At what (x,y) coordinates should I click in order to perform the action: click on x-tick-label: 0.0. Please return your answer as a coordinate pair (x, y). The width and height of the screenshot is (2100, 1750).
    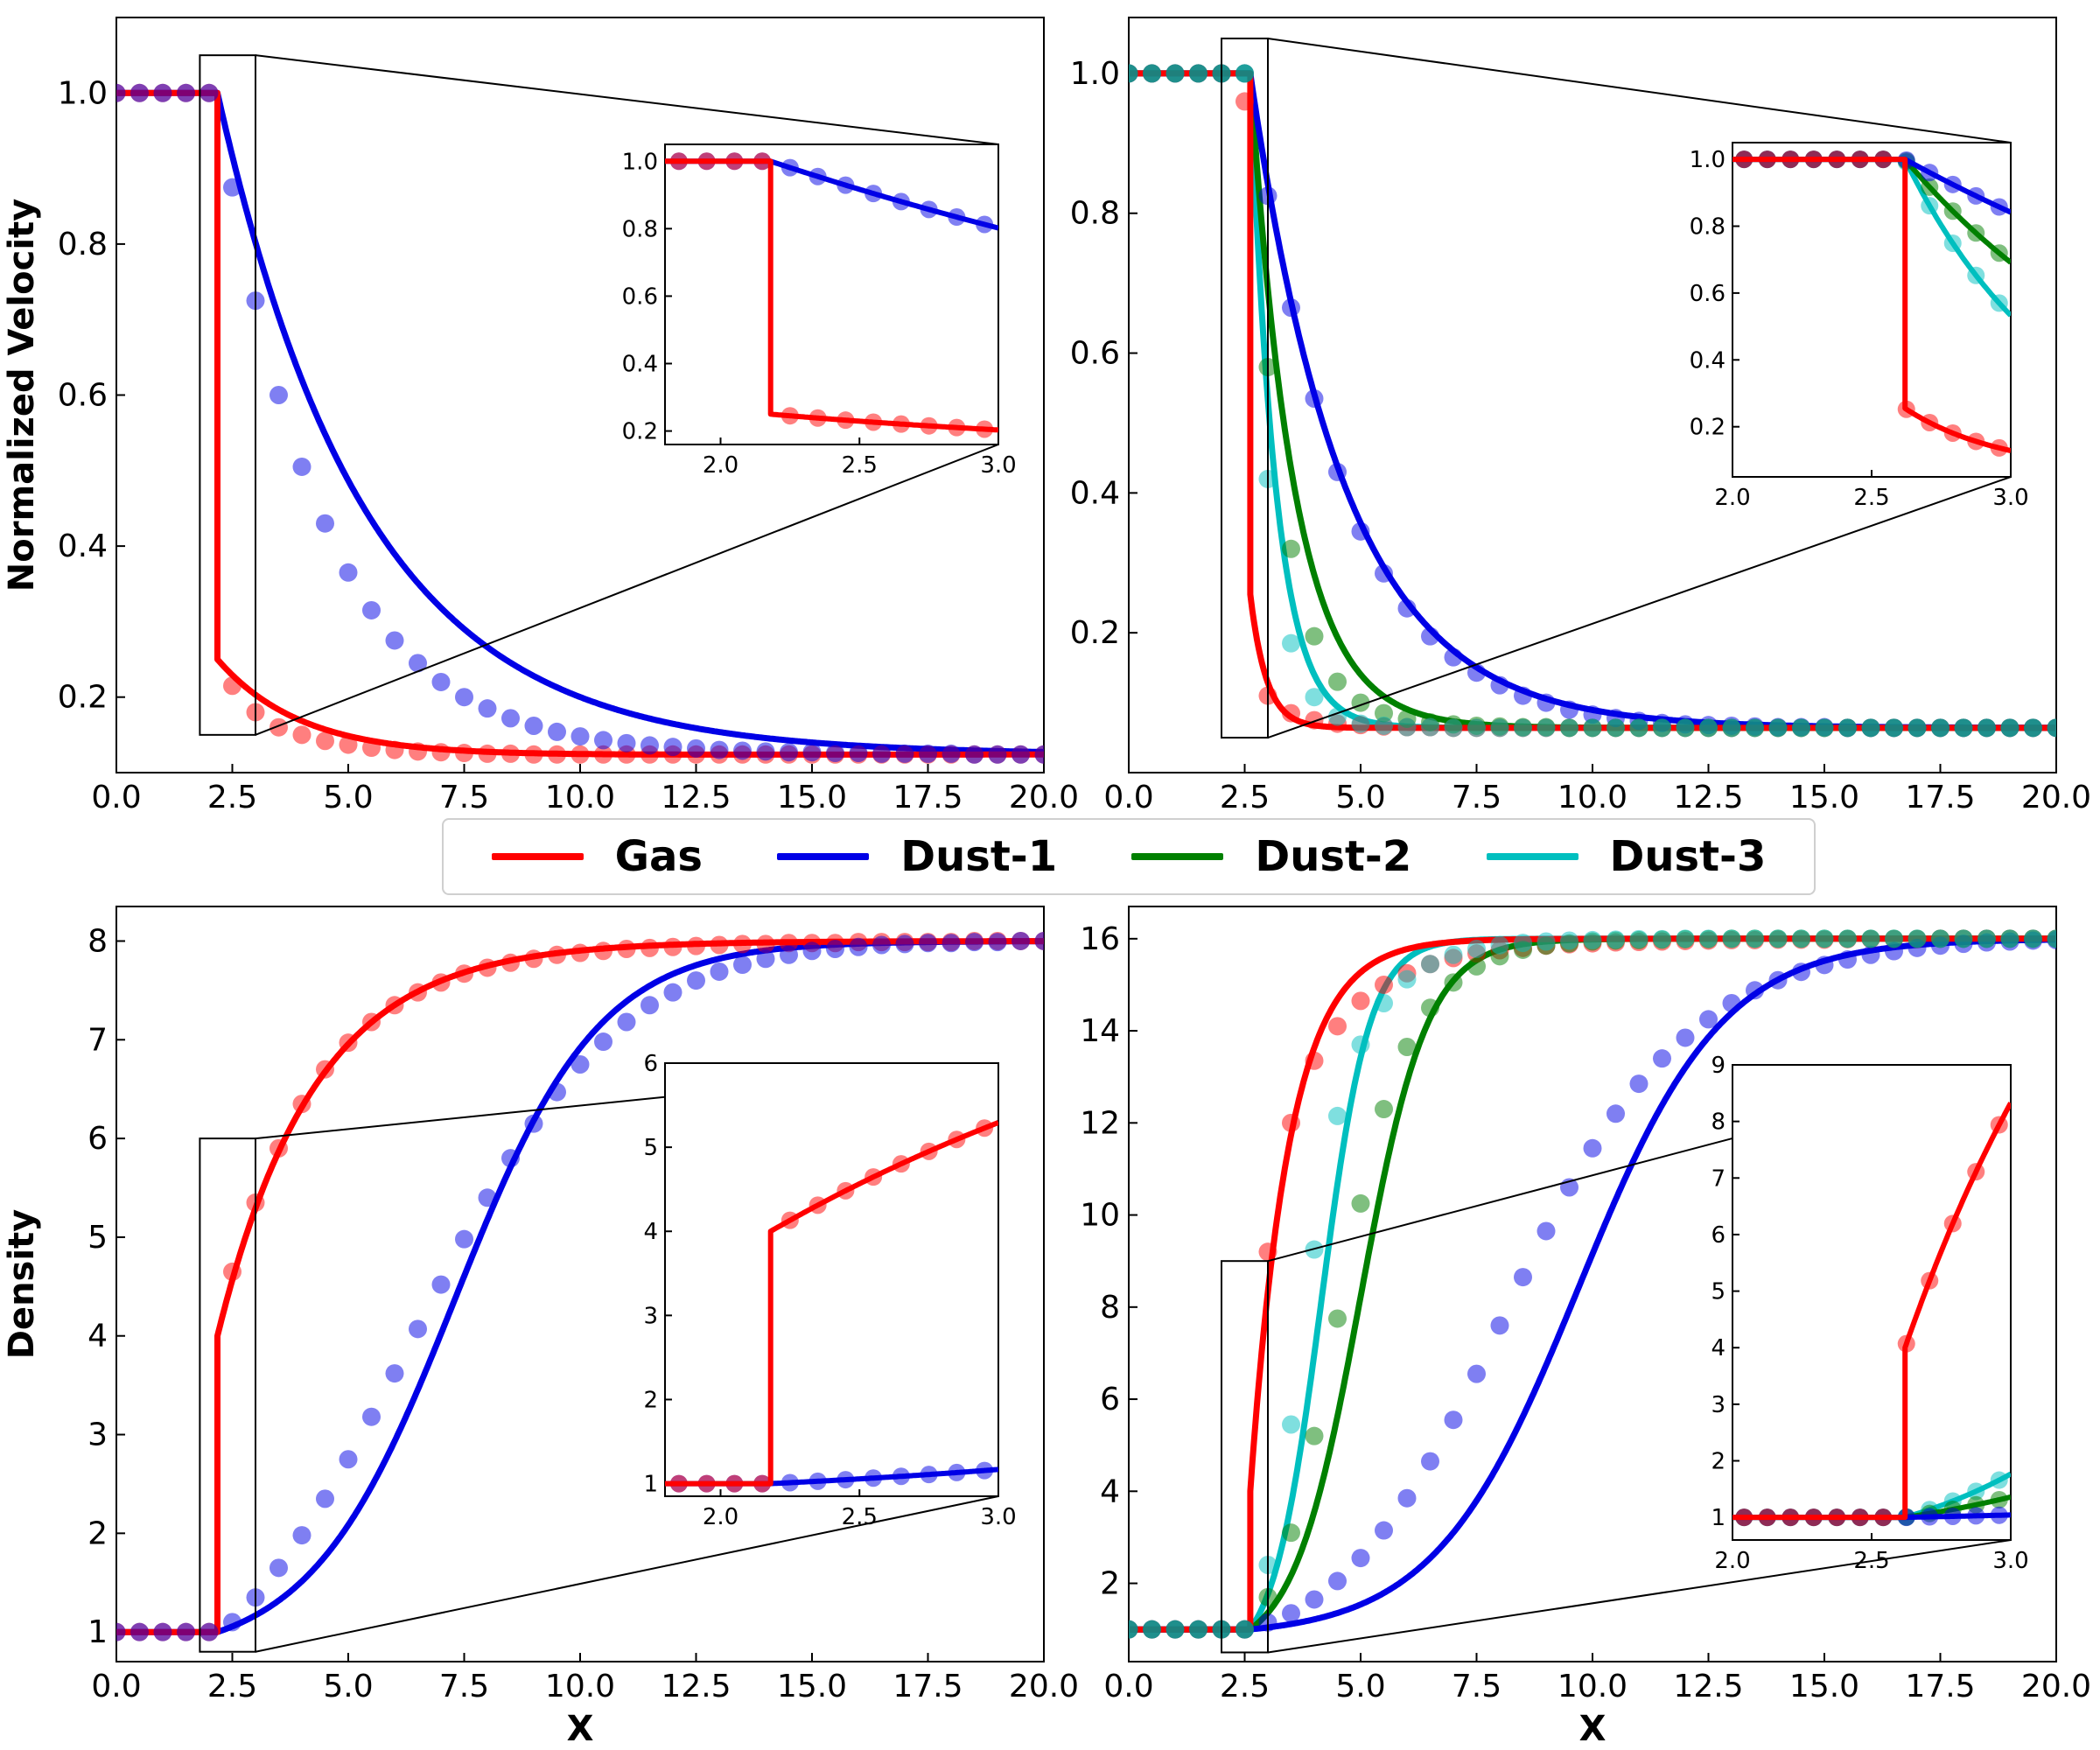
    Looking at the image, I should click on (116, 798).